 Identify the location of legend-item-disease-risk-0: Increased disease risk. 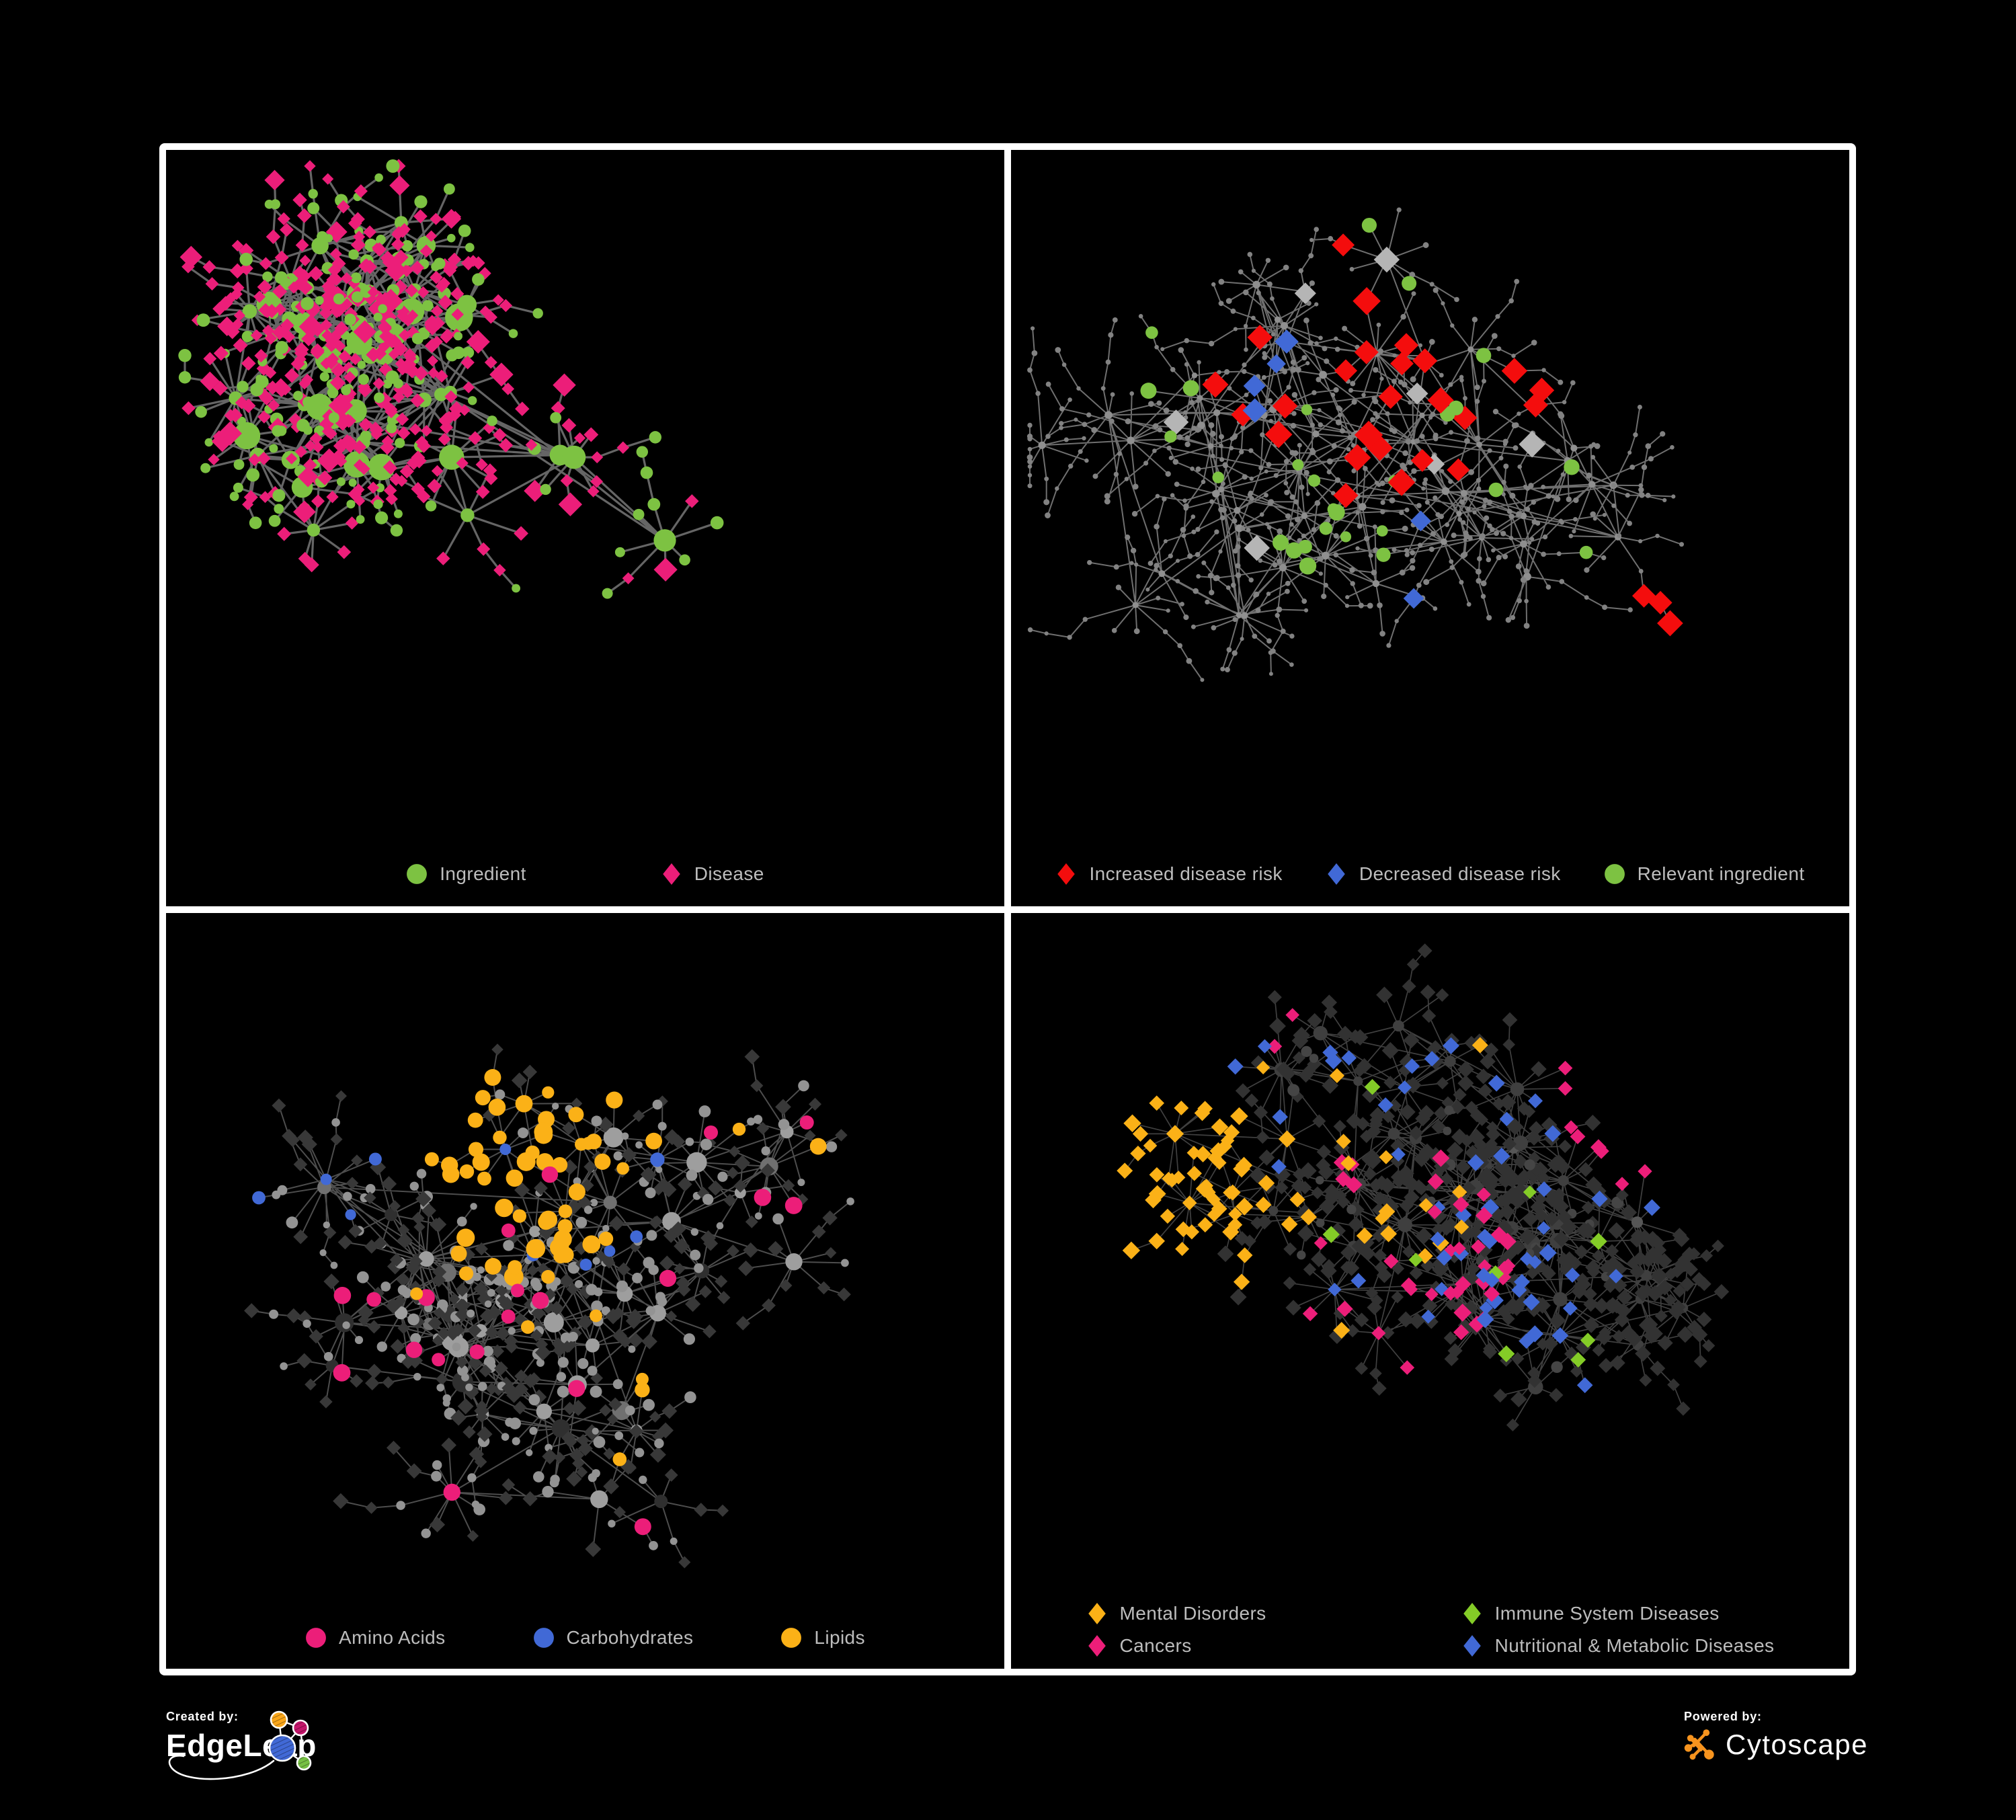
(1168, 874).